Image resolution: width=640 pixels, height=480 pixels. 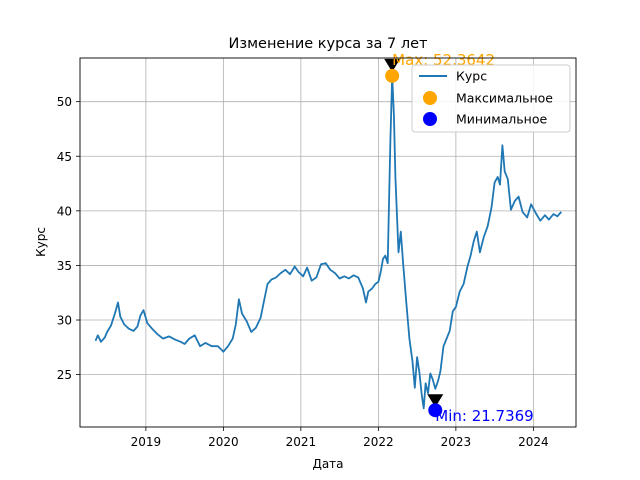 What do you see at coordinates (64, 211) in the screenshot?
I see `y-tick-label: 40` at bounding box center [64, 211].